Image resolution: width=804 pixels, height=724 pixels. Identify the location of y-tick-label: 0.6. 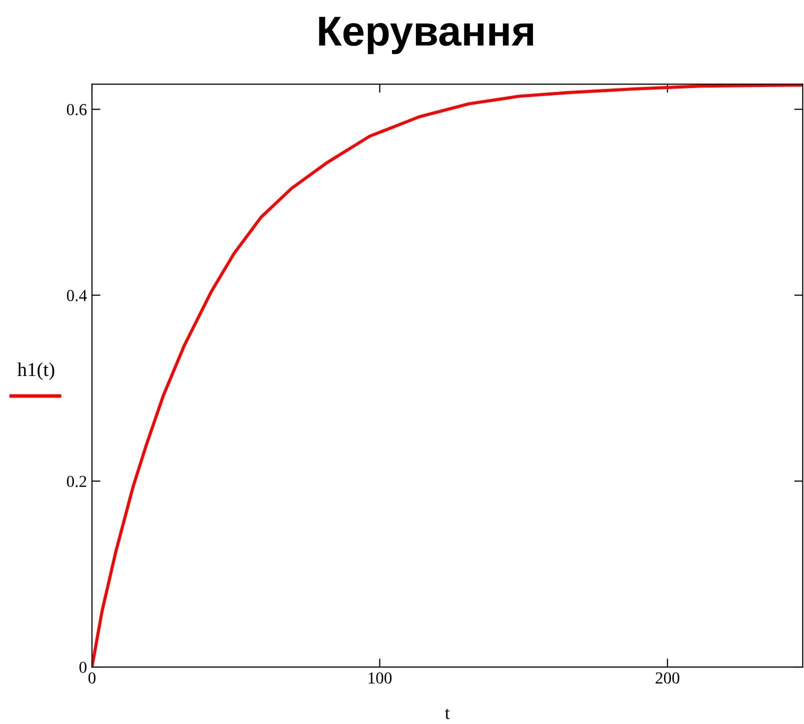
(76, 110).